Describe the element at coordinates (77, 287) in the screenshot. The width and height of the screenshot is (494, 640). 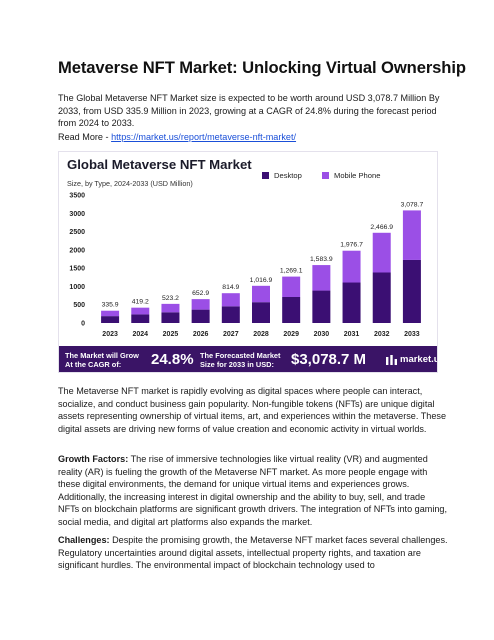
I see `y-tick-label: 1000` at that location.